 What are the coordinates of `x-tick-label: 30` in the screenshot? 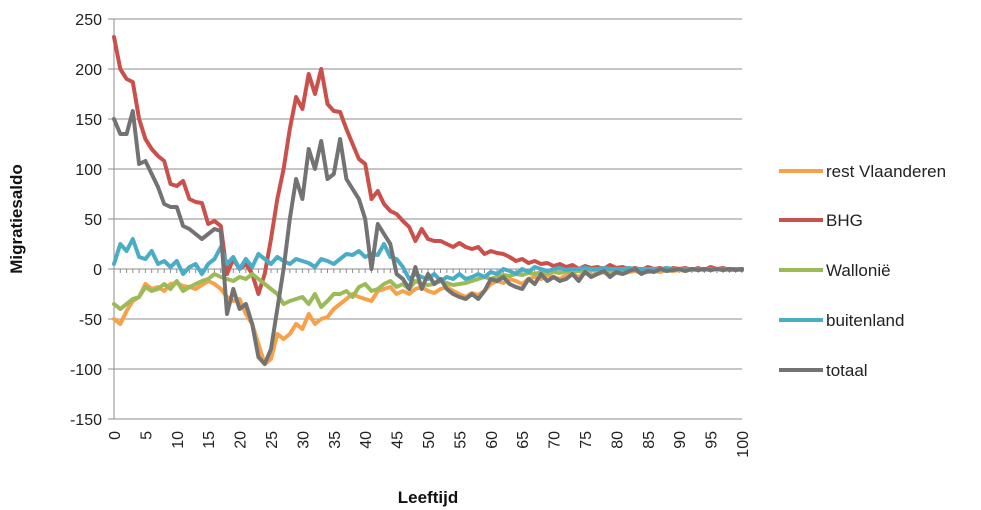 It's located at (303, 440).